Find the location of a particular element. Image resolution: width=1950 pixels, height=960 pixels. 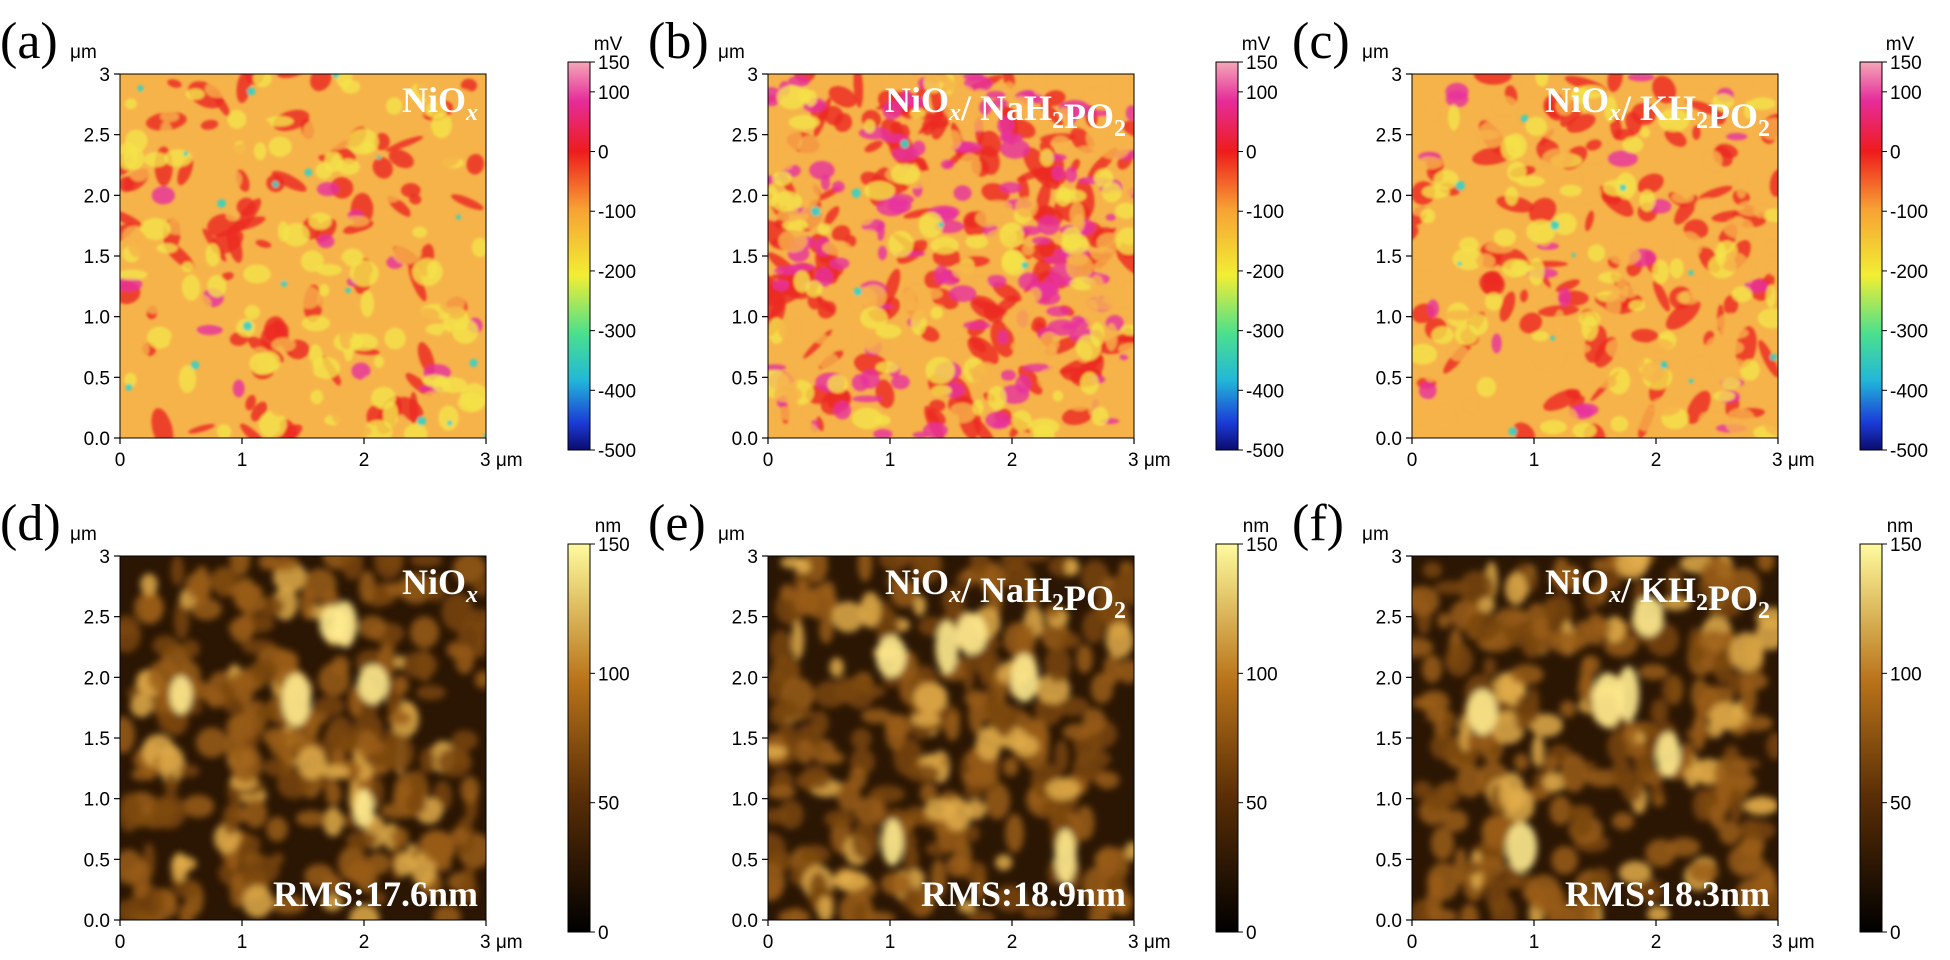

panel-label: (e) is located at coordinates (677, 523).